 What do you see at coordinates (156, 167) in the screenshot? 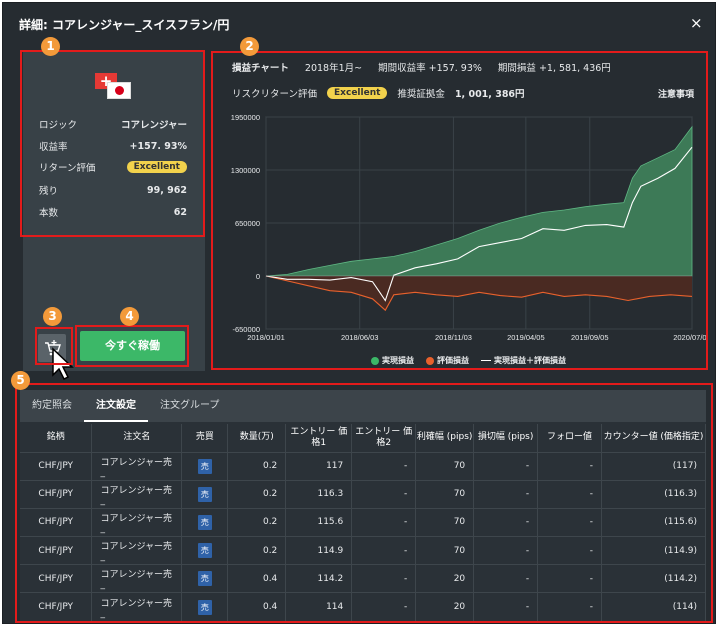
I see `excellent-badge: Excellent` at bounding box center [156, 167].